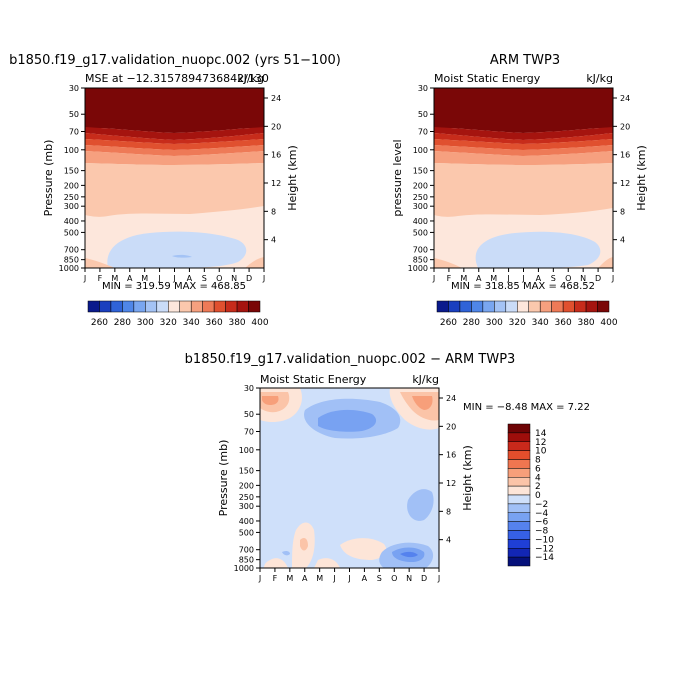  I want to click on colorbar-label: 400, so click(259, 323).